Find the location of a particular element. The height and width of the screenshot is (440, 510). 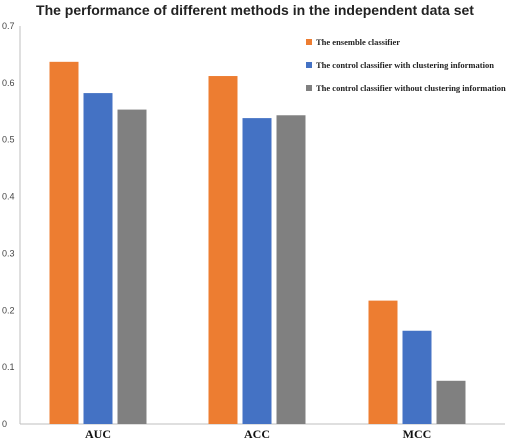

category-label: ACC is located at coordinates (257, 433).